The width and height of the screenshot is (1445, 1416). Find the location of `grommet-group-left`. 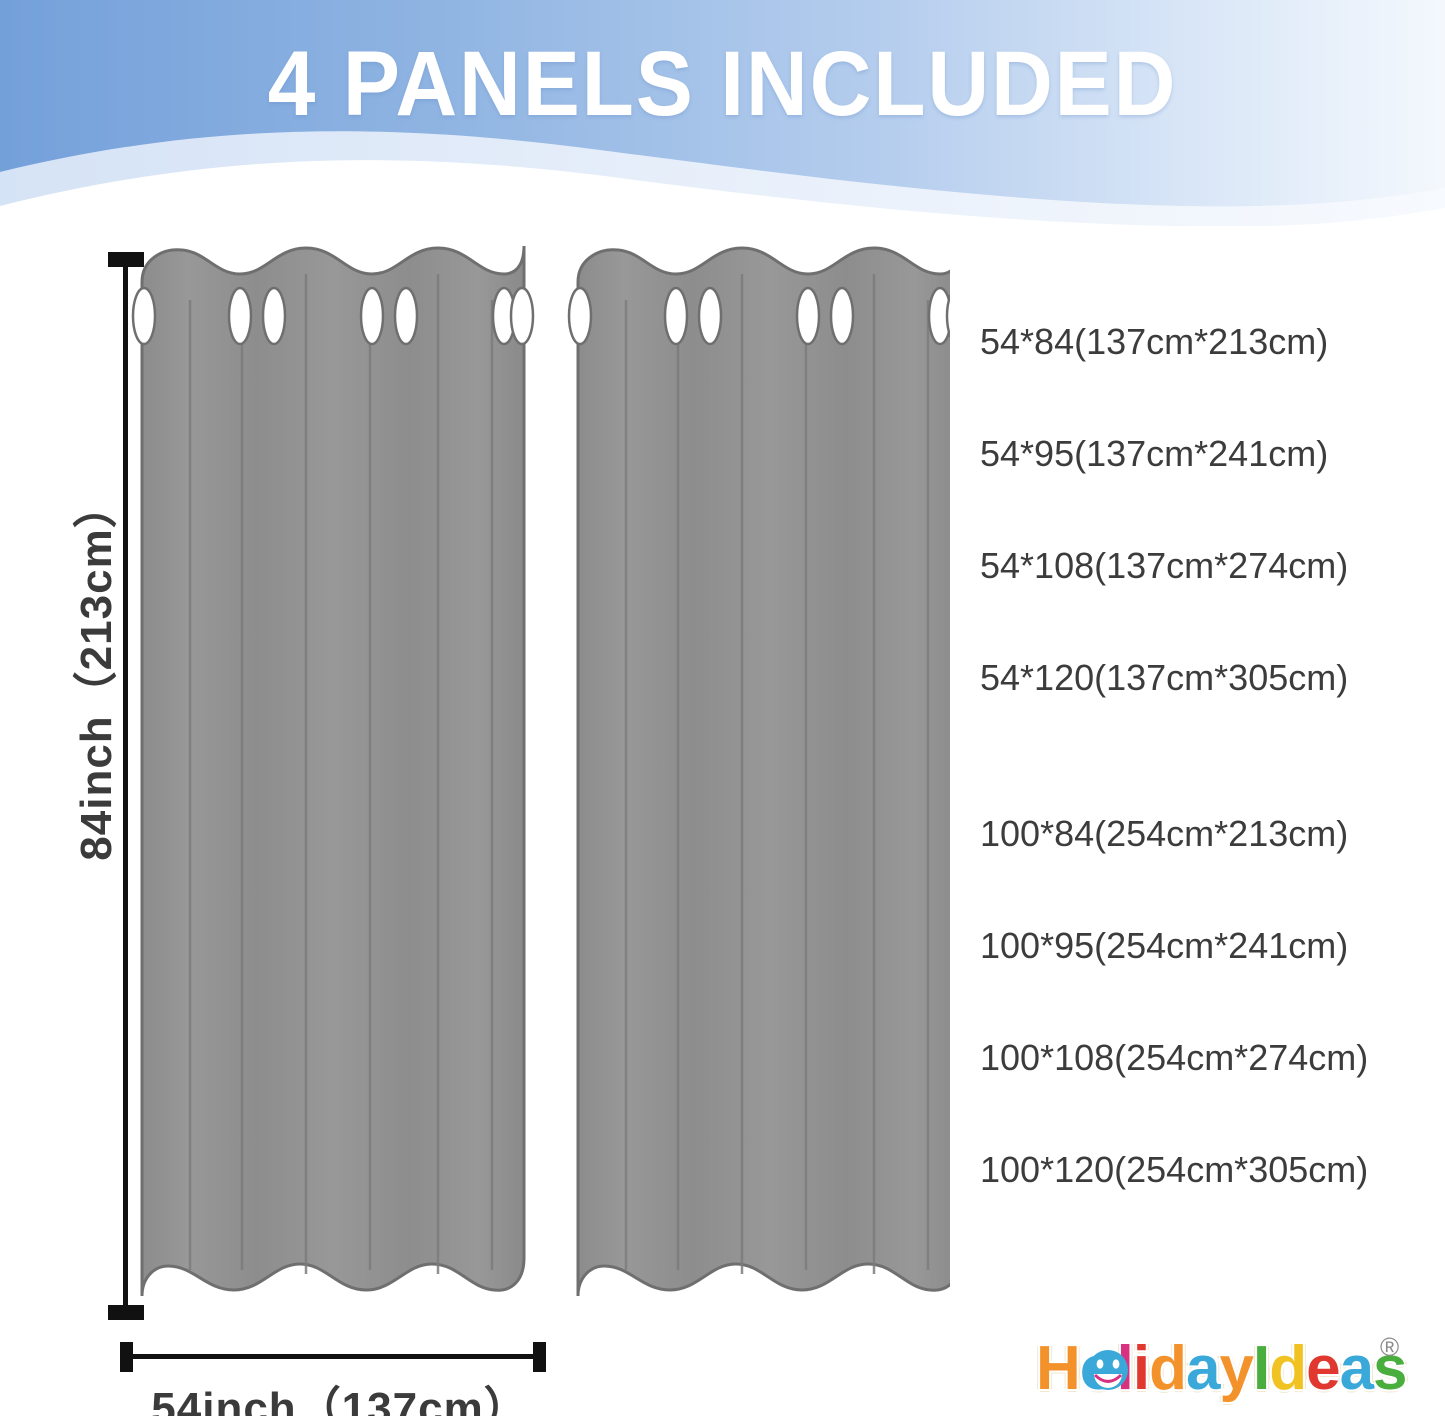

grommet-group-left is located at coordinates (333, 316).